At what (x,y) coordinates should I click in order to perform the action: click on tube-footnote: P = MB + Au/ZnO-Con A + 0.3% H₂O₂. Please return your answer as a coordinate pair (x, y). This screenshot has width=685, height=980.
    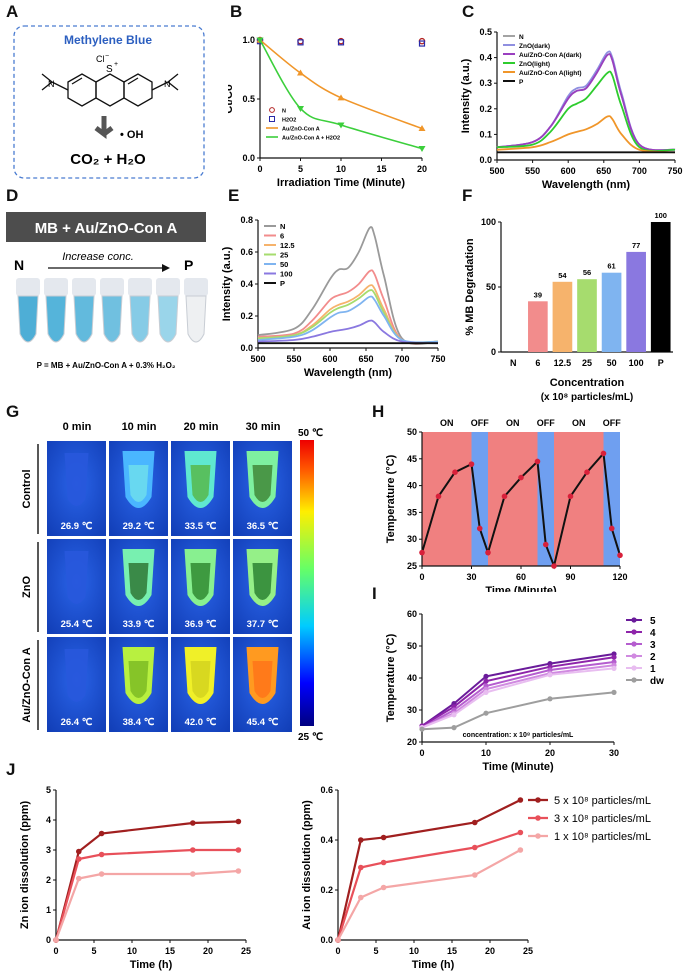
    Looking at the image, I should click on (106, 365).